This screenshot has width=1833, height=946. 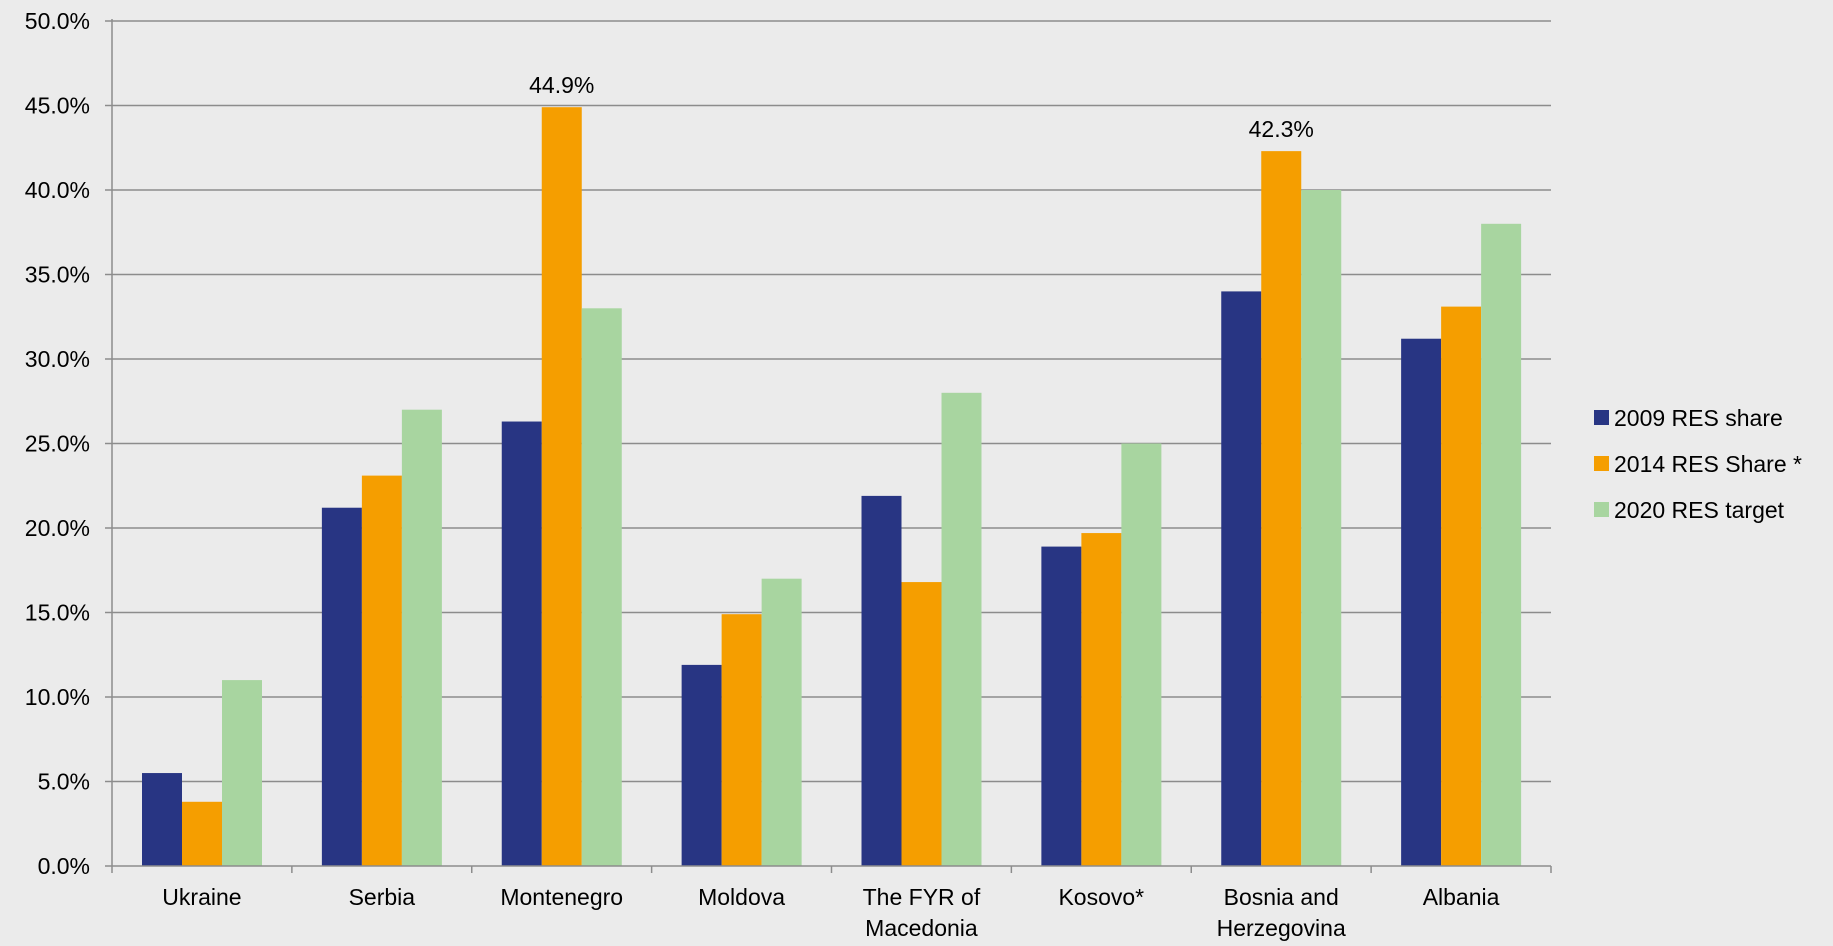 I want to click on y-tick-label: 20.0%, so click(x=57, y=528).